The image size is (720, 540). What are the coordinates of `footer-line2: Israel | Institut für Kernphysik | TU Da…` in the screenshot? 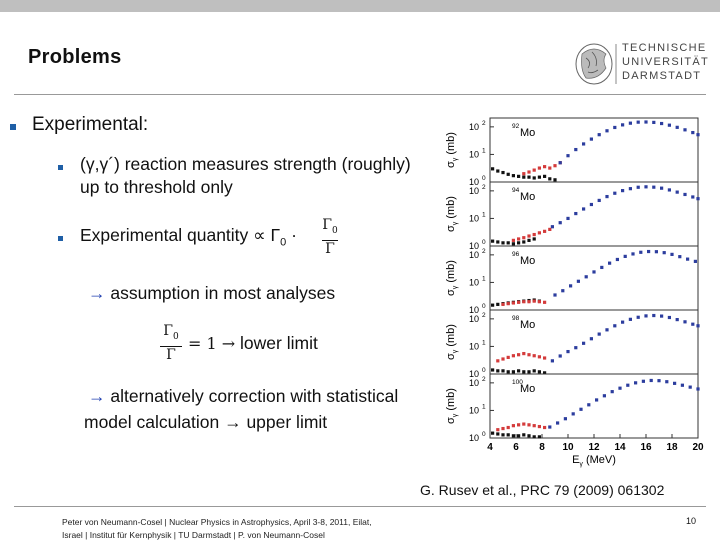 It's located at (193, 535).